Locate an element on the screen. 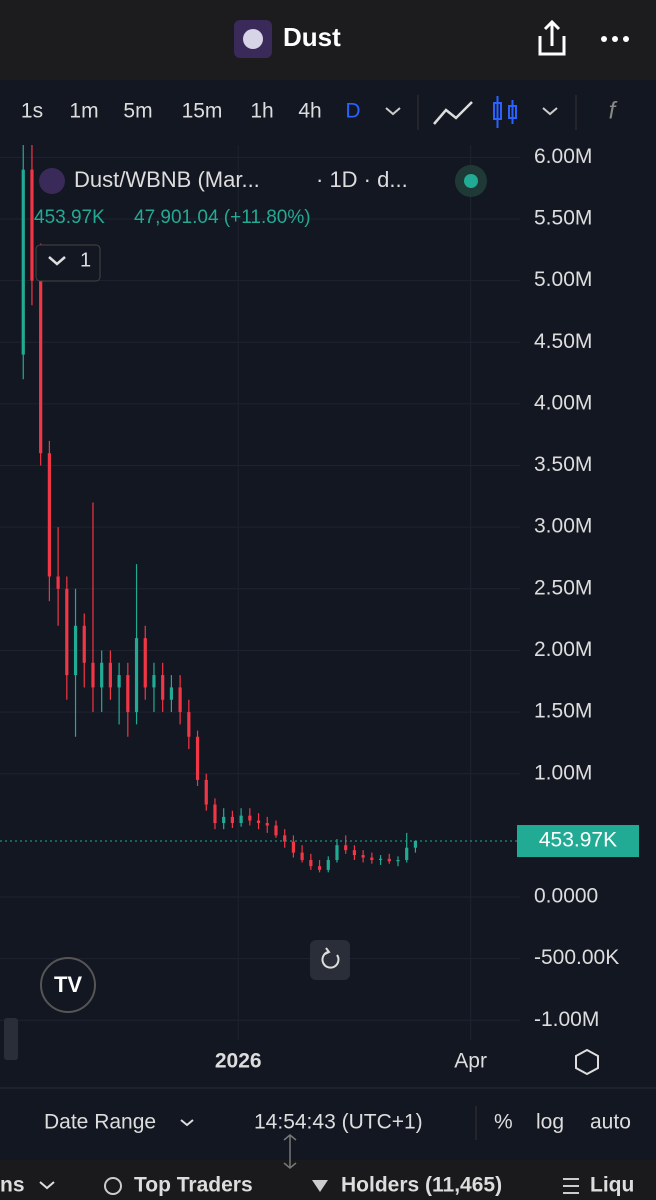  y-tick-label: 4.50M is located at coordinates (563, 341).